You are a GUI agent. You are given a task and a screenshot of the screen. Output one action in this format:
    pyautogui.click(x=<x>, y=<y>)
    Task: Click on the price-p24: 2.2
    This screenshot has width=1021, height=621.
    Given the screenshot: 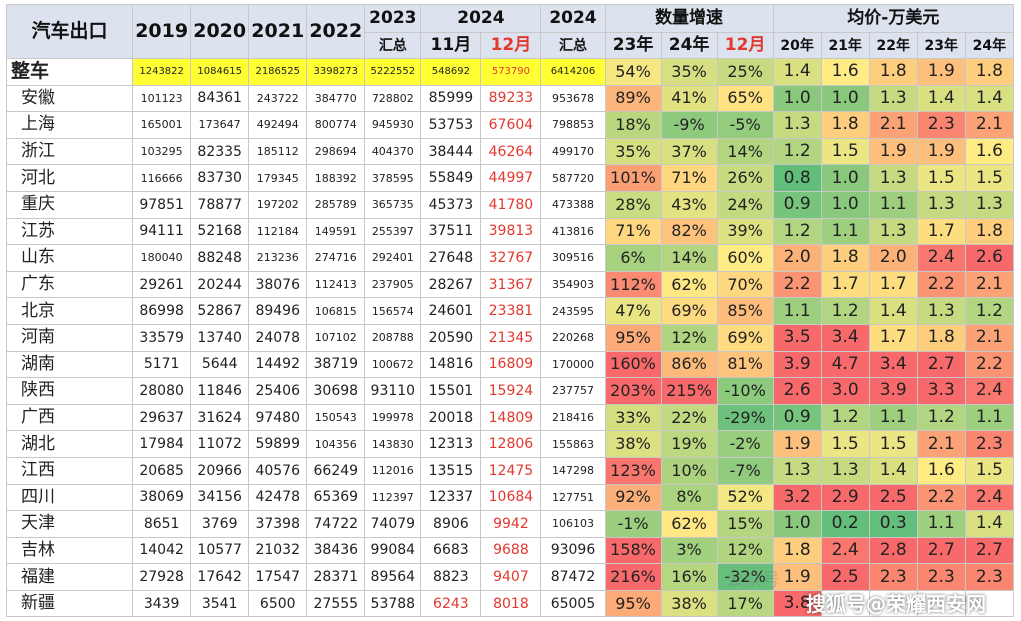 What is the action you would take?
    pyautogui.click(x=989, y=364)
    